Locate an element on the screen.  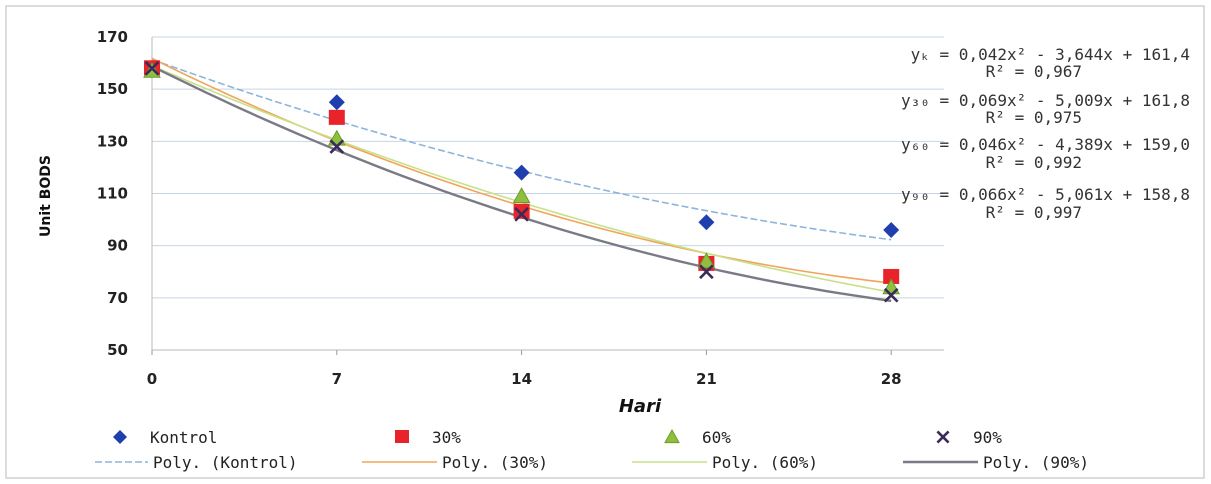
x-axis: 0 7 14 21 28 is located at coordinates (545, 368).